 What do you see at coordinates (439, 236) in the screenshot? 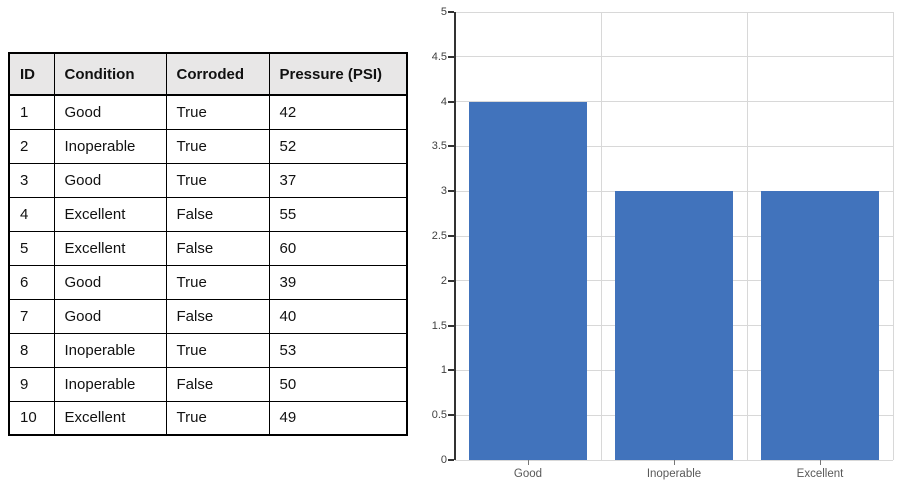
I see `y-axis-tick-label: 2.5` at bounding box center [439, 236].